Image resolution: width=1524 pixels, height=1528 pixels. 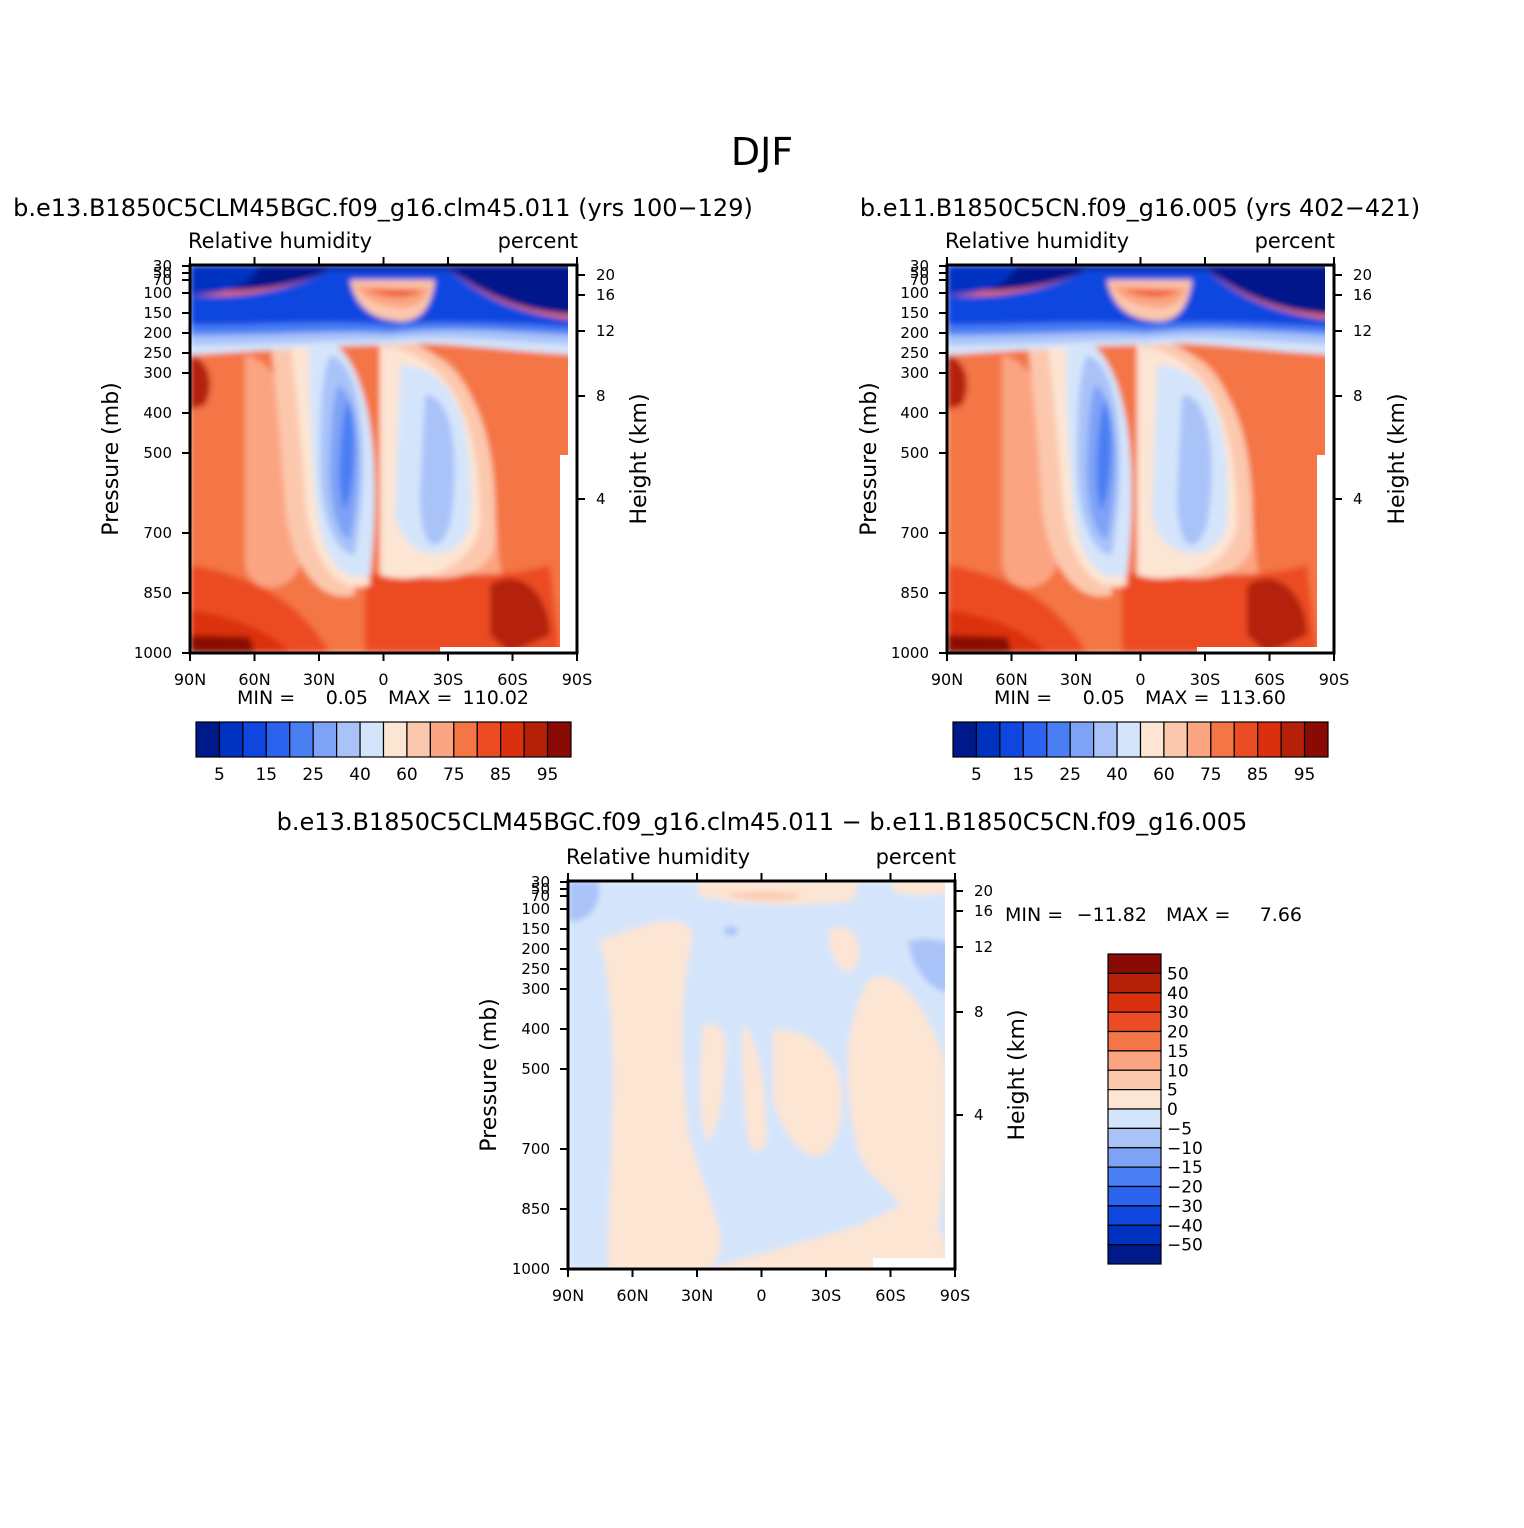 I want to click on panel-1-ytick: 100, so click(x=157, y=293).